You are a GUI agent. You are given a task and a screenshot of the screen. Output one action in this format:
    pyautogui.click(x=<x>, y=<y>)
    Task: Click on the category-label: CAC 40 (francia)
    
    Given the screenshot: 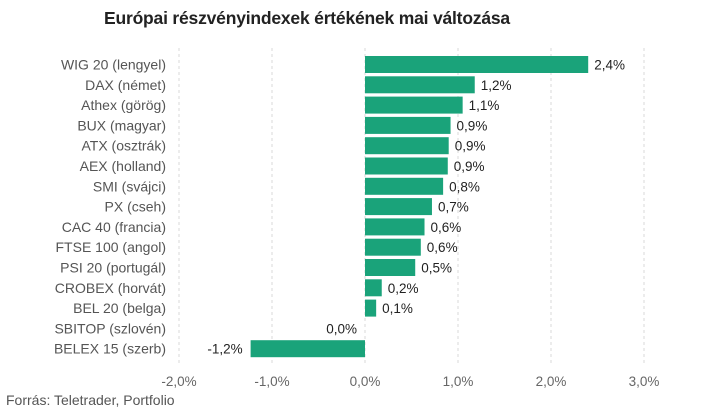 What is the action you would take?
    pyautogui.click(x=114, y=227)
    